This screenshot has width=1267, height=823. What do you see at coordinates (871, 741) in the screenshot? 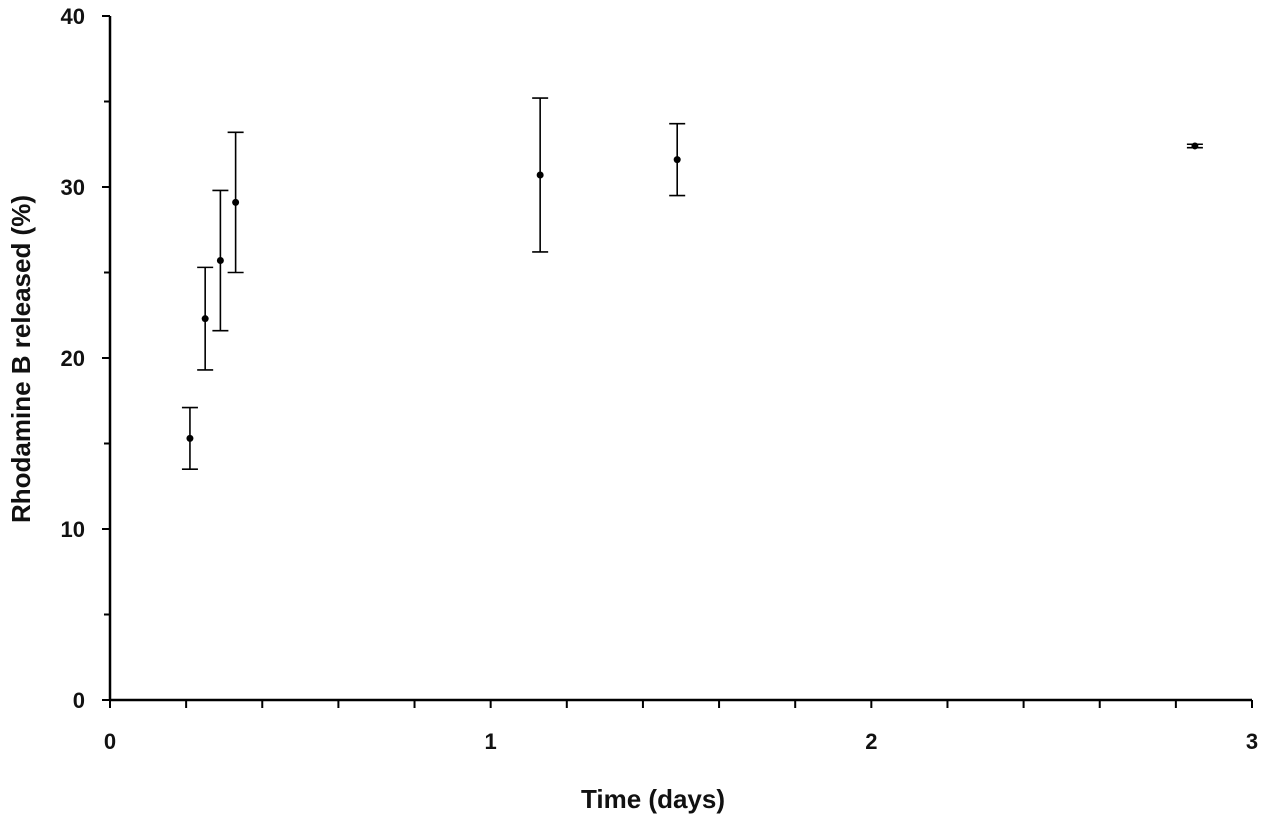
I see `x-tick-label: 2` at bounding box center [871, 741].